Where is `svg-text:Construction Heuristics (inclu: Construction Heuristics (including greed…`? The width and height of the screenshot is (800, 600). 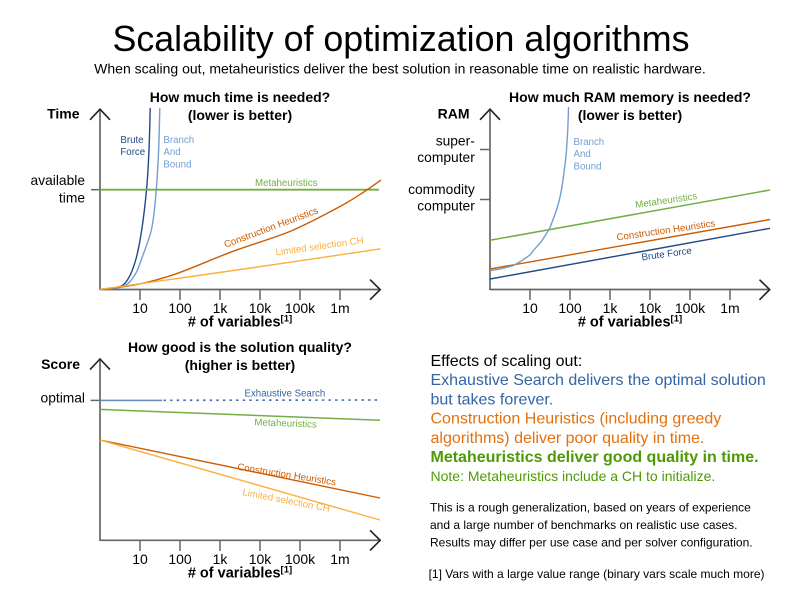
svg-text:Construction Heuristics (inclu: Construction Heuristics (including greed… is located at coordinates (576, 419).